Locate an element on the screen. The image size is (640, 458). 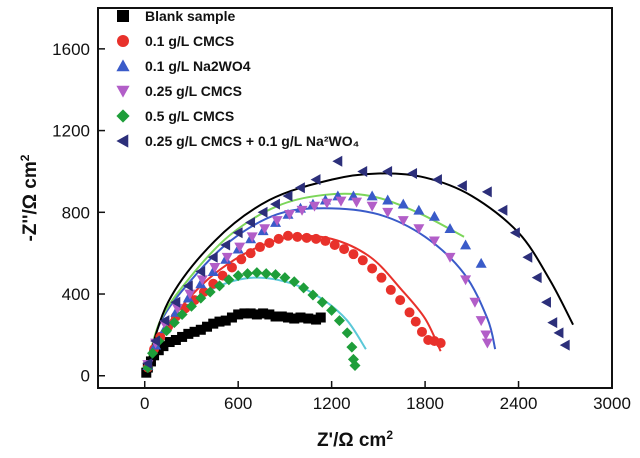
legend-item: 0.25 g/L CMCS + 0.1 g/L Na²WO₄ is located at coordinates (237, 141).